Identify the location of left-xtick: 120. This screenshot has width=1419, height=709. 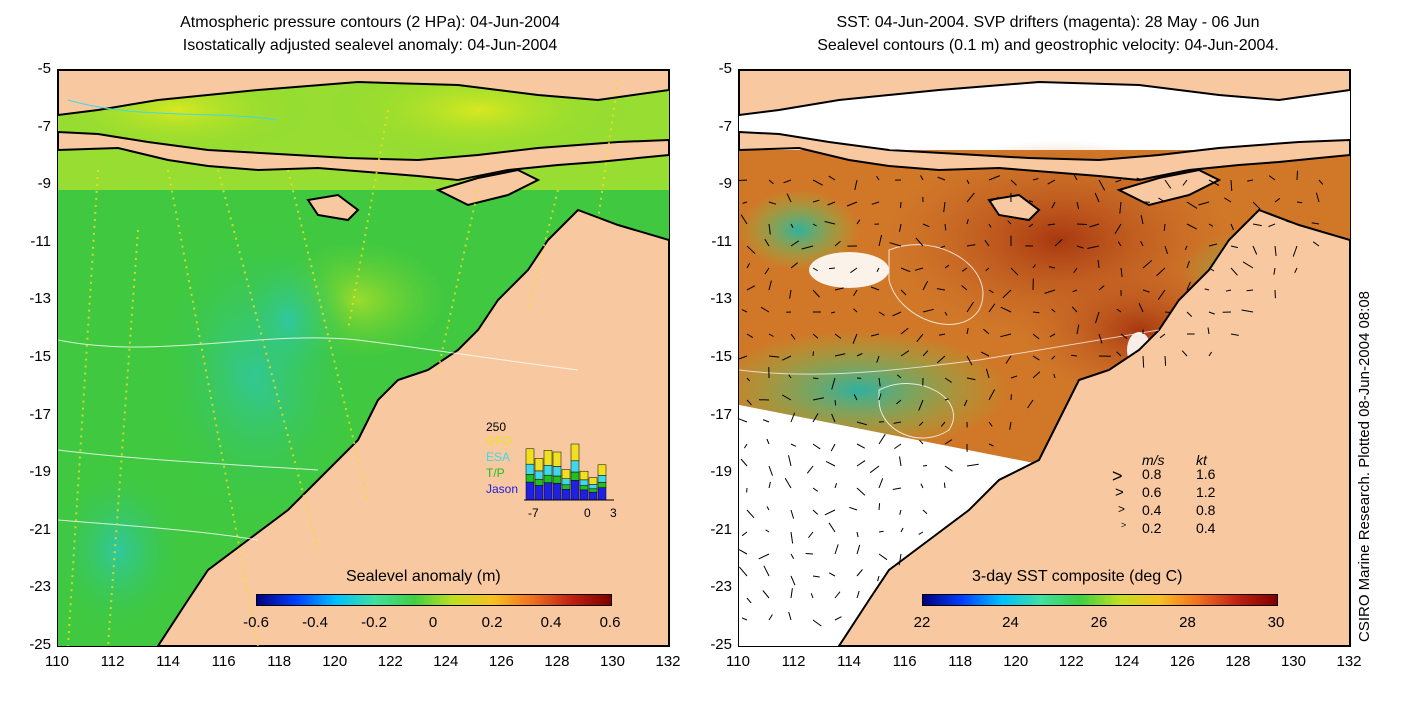
(335, 661).